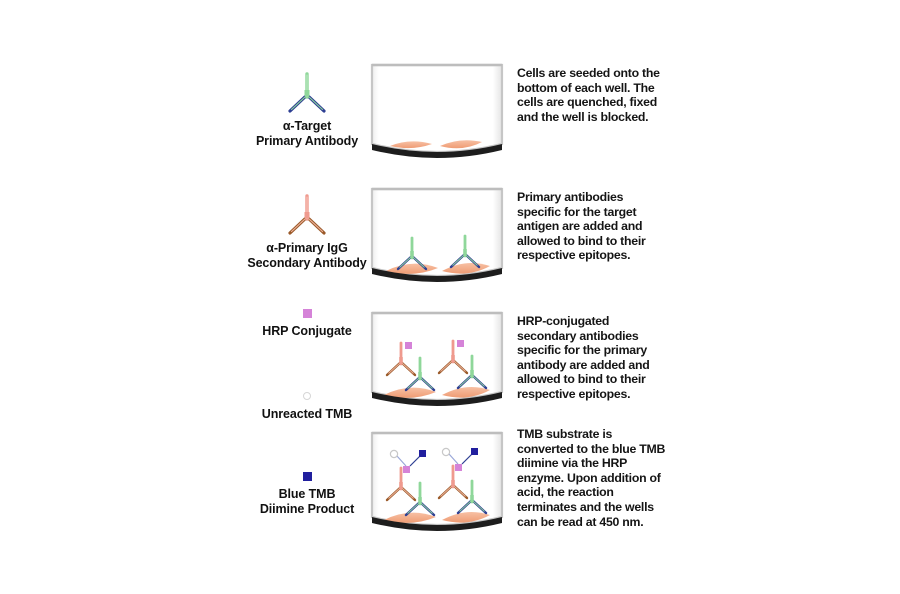 Image resolution: width=900 pixels, height=594 pixels. I want to click on legend-label-secondary-antibody: α-Primary IgG Secondary Antibody, so click(307, 255).